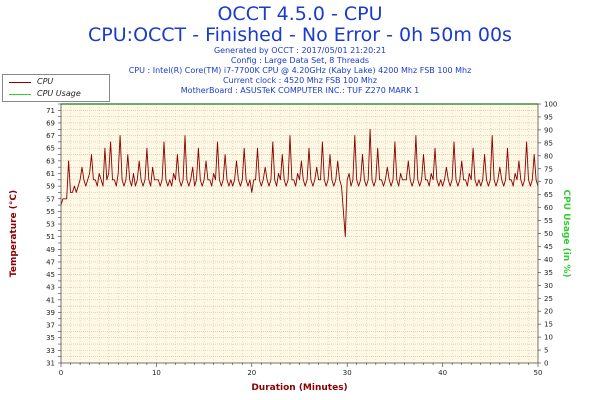 This screenshot has width=600, height=400. What do you see at coordinates (546, 364) in the screenshot?
I see `y-right-tick-label: 0` at bounding box center [546, 364].